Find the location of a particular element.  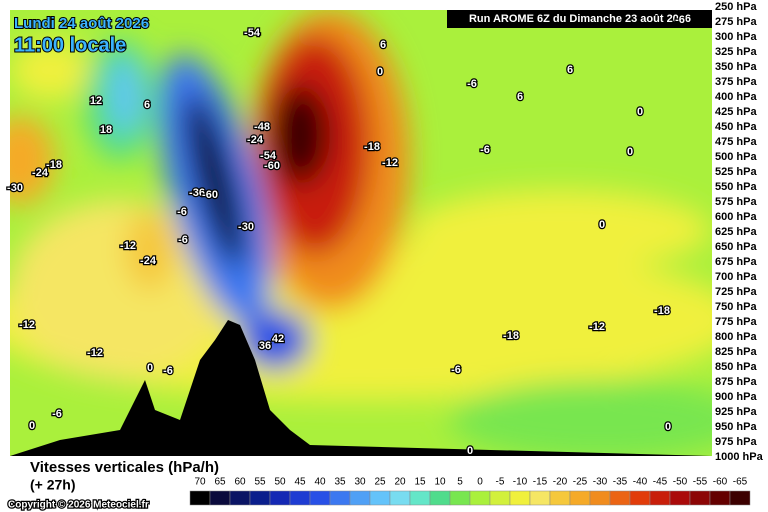

colorbar-label: 20 is located at coordinates (400, 482).